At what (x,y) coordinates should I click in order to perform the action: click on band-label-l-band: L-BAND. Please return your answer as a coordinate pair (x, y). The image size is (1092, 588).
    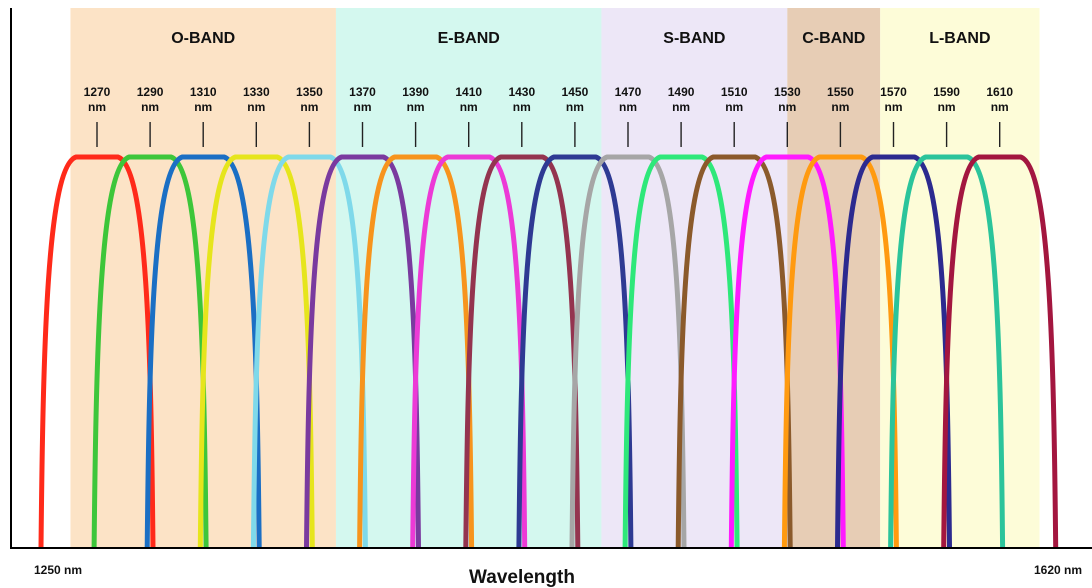
    Looking at the image, I should click on (959, 38).